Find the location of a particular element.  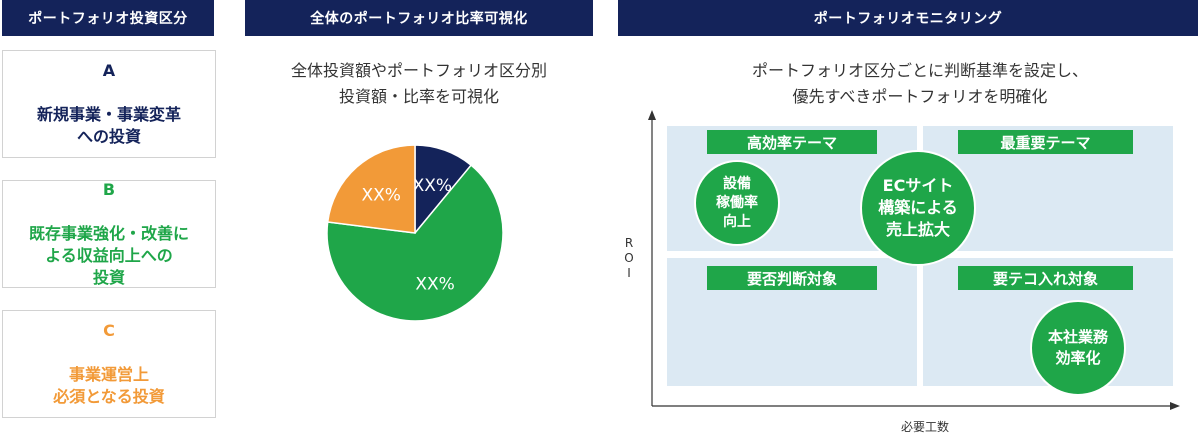

portfolio-pie-chart: XX% XX% XX% is located at coordinates (415, 233).